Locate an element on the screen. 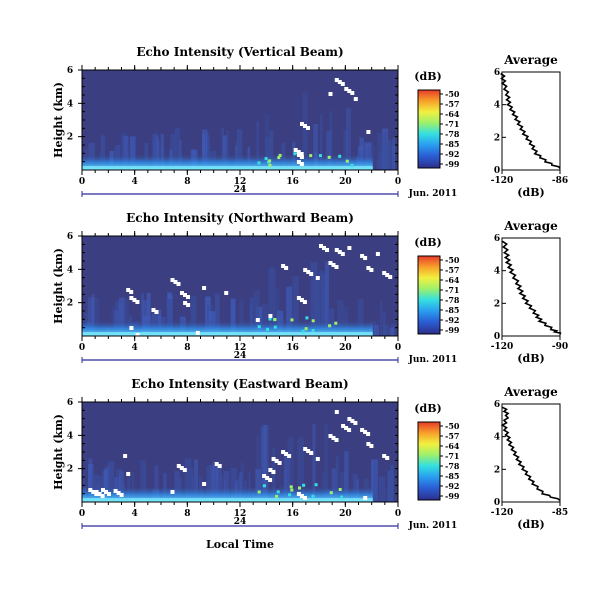 This screenshot has height=598, width=615. x-tick-label: 4 is located at coordinates (135, 348).